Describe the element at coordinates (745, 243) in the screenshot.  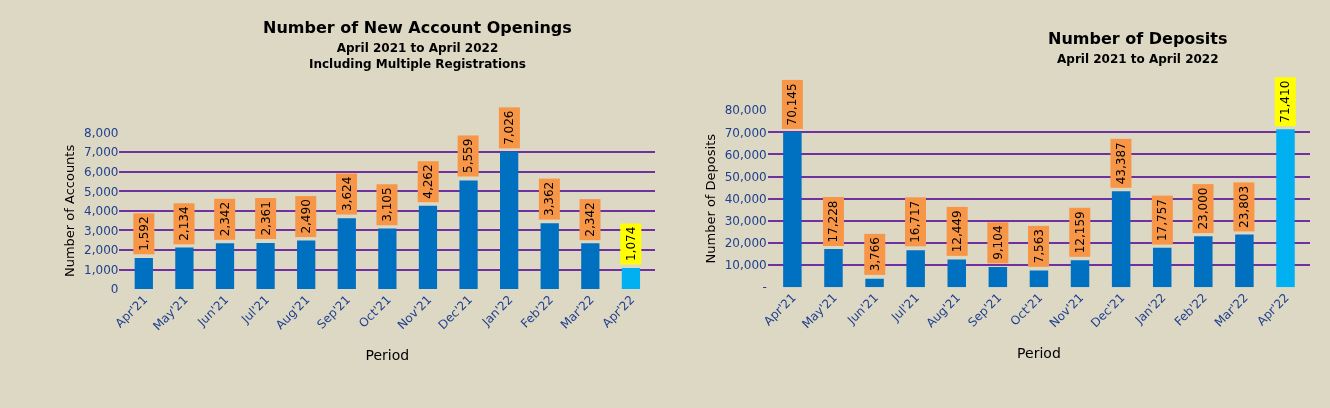
I see `y-tick-label: 20,000` at that location.